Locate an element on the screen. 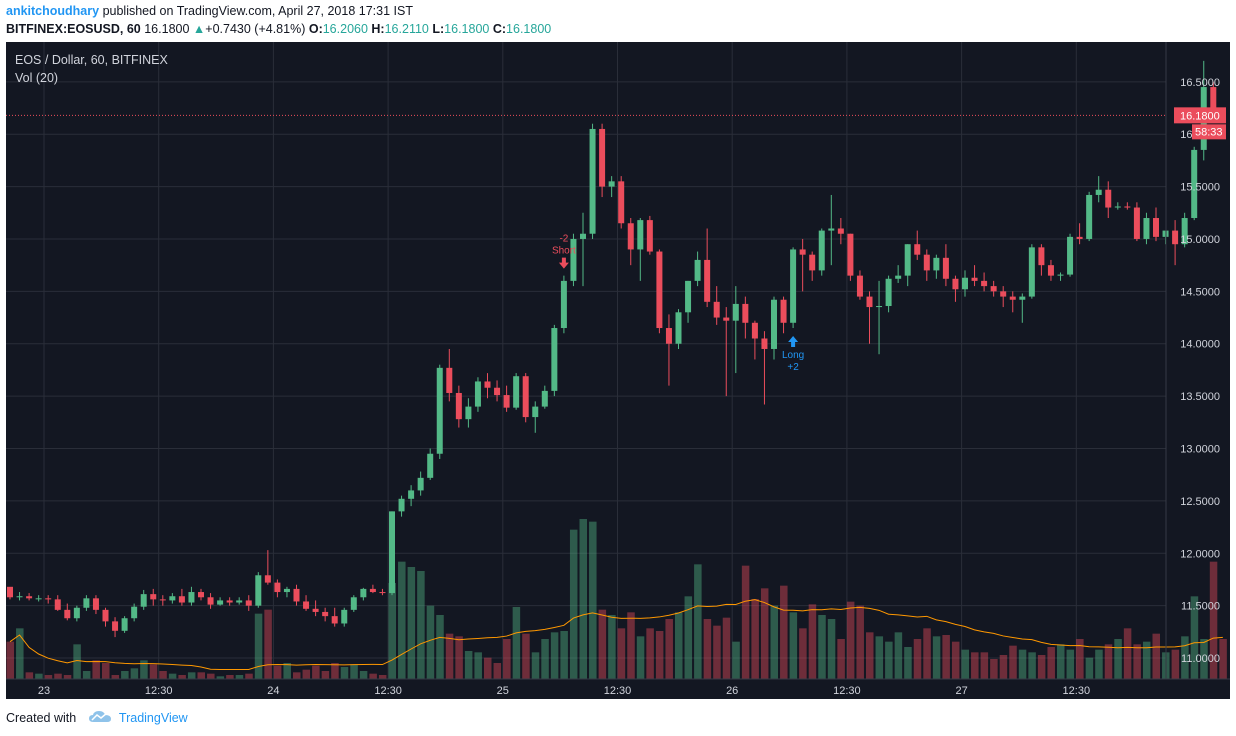 Image resolution: width=1236 pixels, height=736 pixels. price-tick-label: 11.5000 is located at coordinates (1200, 607).